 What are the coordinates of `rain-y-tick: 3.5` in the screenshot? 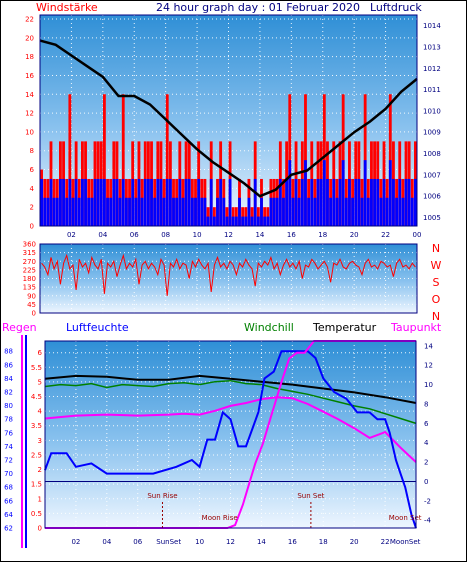 It's located at (36, 426).